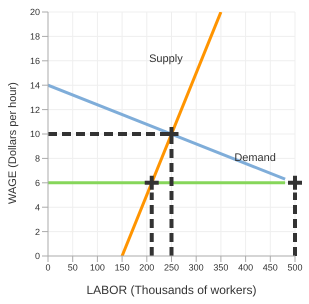 The image size is (309, 304). I want to click on y-tick-label: 18, so click(35, 37).